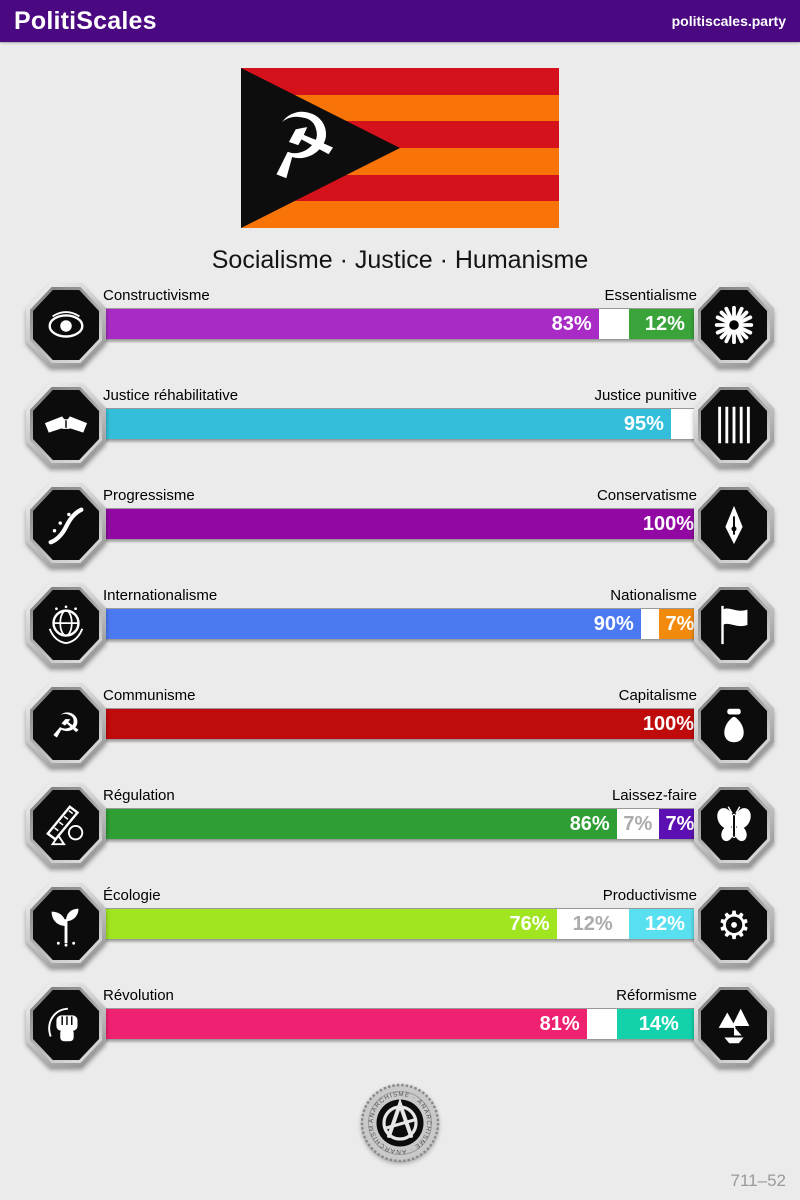 The width and height of the screenshot is (800, 1200). I want to click on right-percentage: 14%, so click(658, 1024).